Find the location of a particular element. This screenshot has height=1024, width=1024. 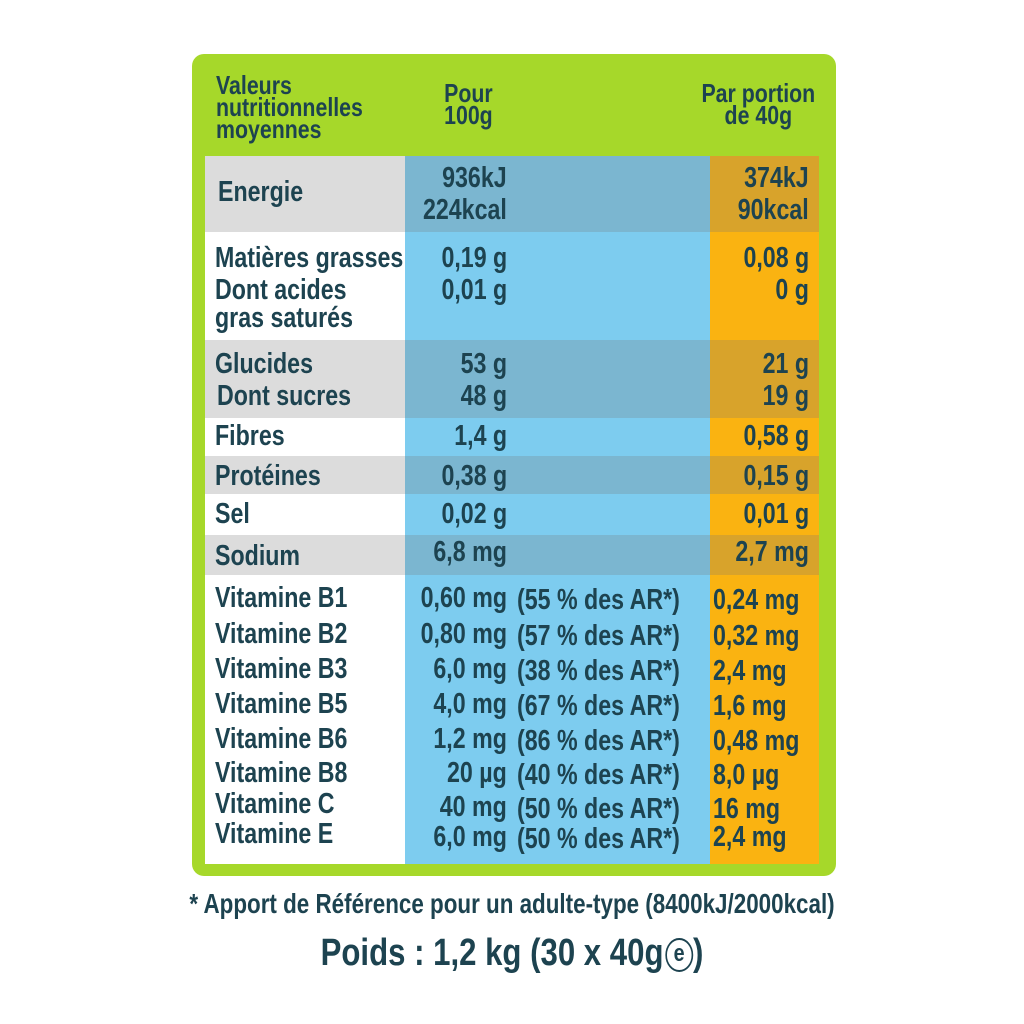

value-matieres-40g: 0,08 g is located at coordinates (776, 258).